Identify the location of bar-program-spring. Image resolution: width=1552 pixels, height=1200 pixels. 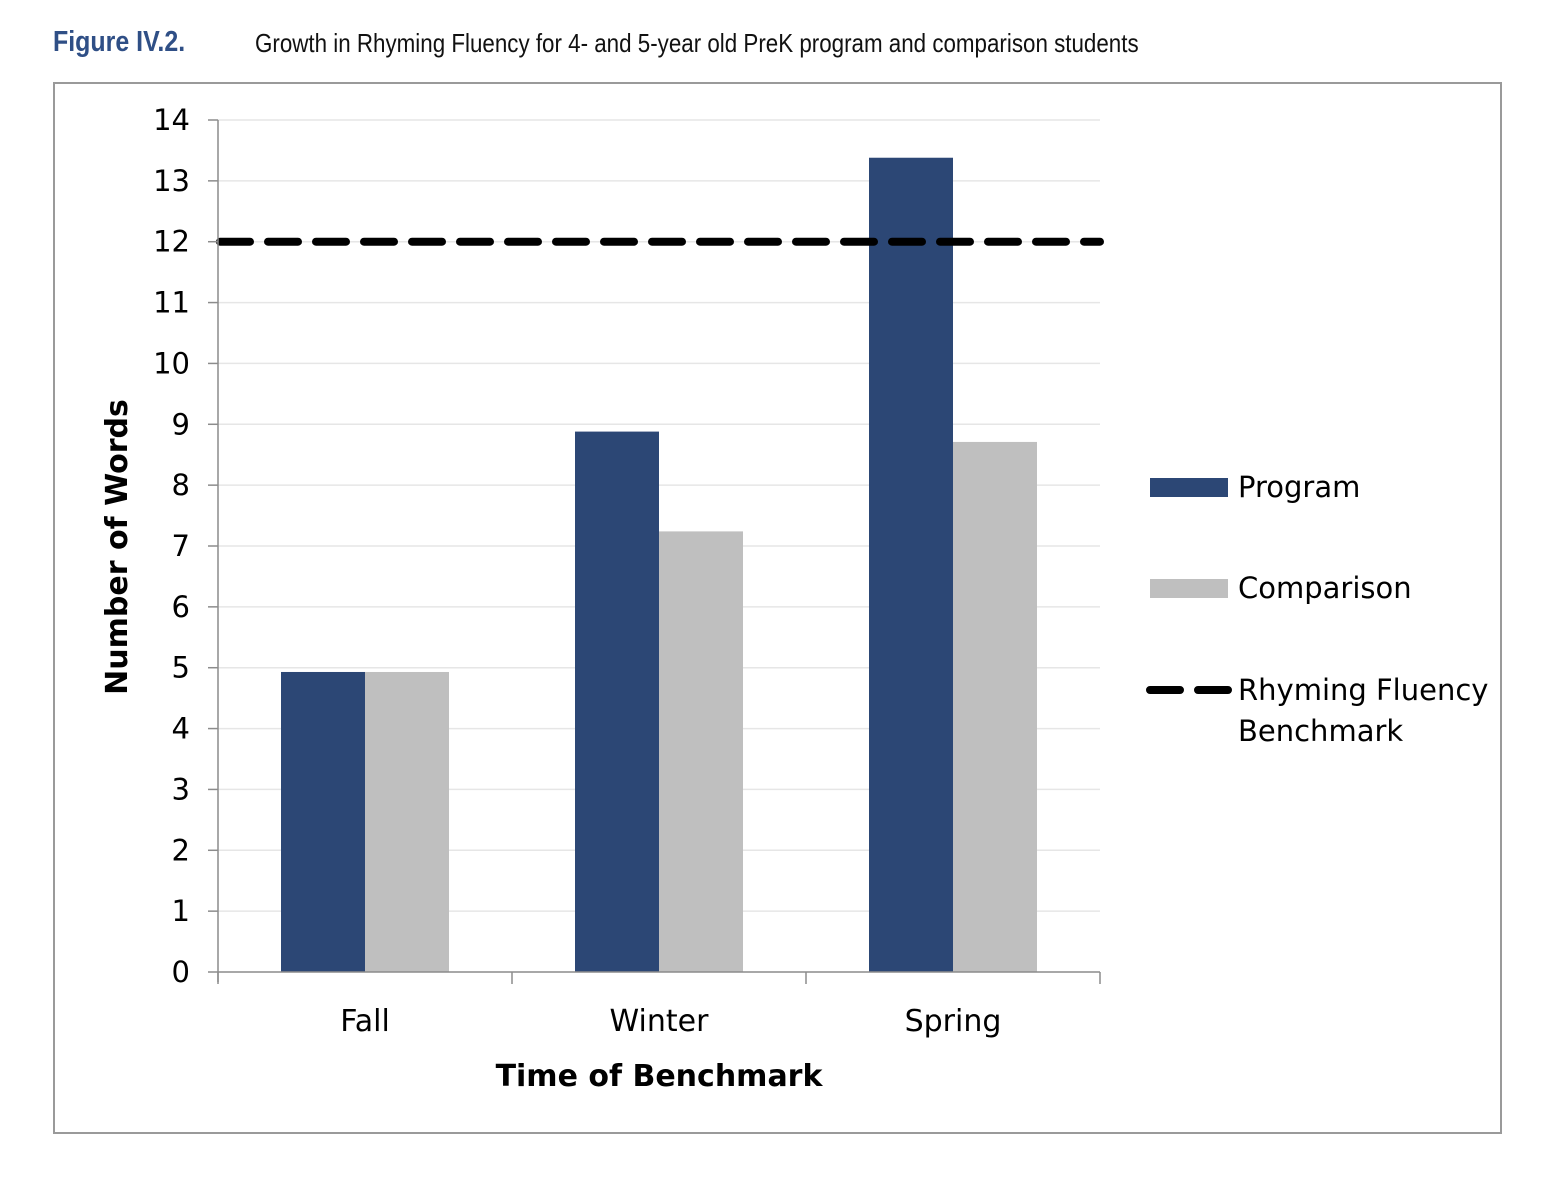
(911, 564).